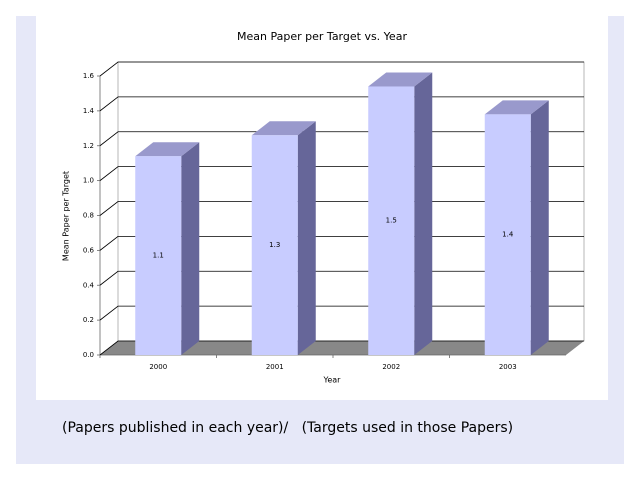 The image size is (640, 484). I want to click on y-tick-label: 0.4, so click(89, 285).